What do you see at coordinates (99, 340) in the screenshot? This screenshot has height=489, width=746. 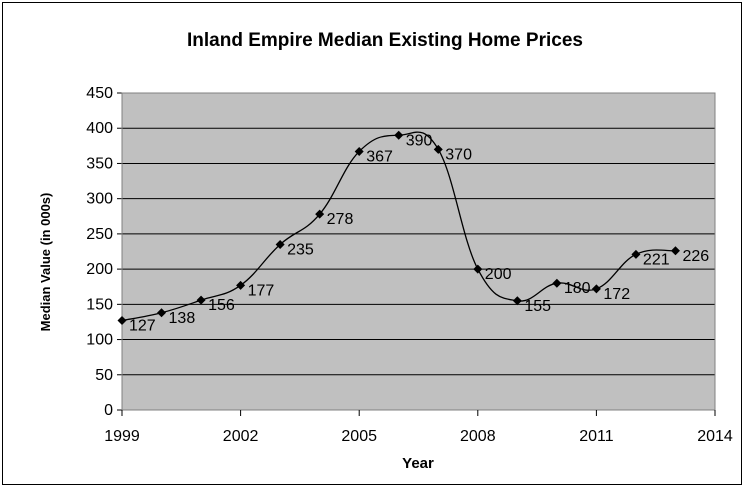 I see `y-tick-label: 100` at bounding box center [99, 340].